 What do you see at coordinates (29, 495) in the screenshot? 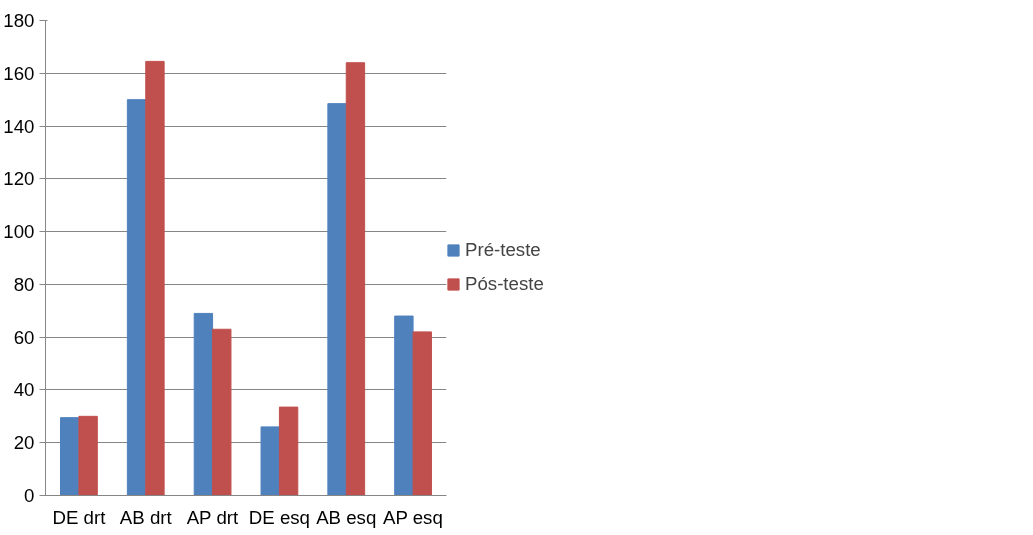
I see `y-tick-label: 0` at bounding box center [29, 495].